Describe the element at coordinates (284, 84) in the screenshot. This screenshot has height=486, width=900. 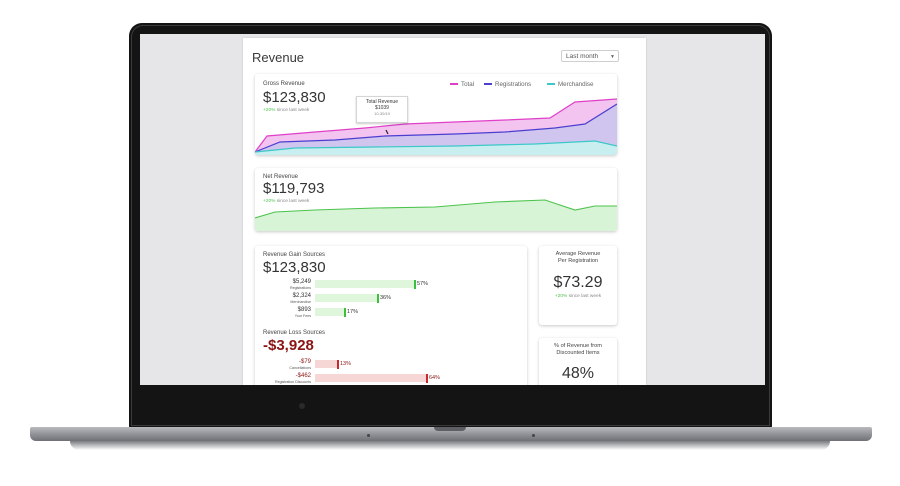
I see `gross-revenue-label: Gross Revenue` at that location.